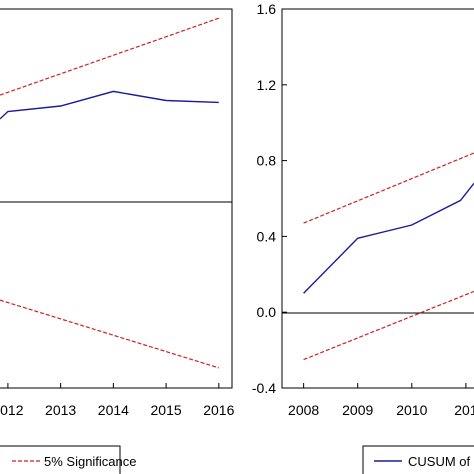 This screenshot has height=474, width=474. What do you see at coordinates (303, 410) in the screenshot?
I see `right-x-tick-label: 2008` at bounding box center [303, 410].